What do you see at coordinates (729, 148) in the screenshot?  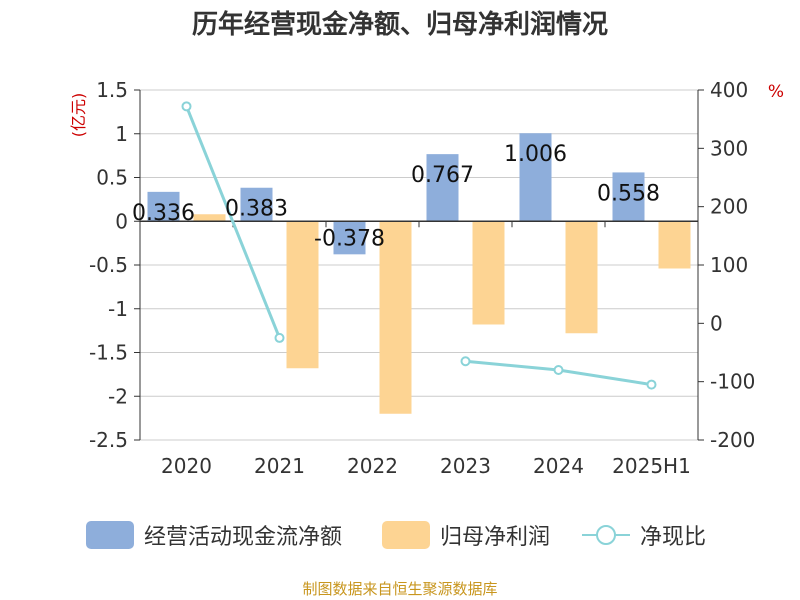 I see `y-right-tick-label: 300` at bounding box center [729, 148].